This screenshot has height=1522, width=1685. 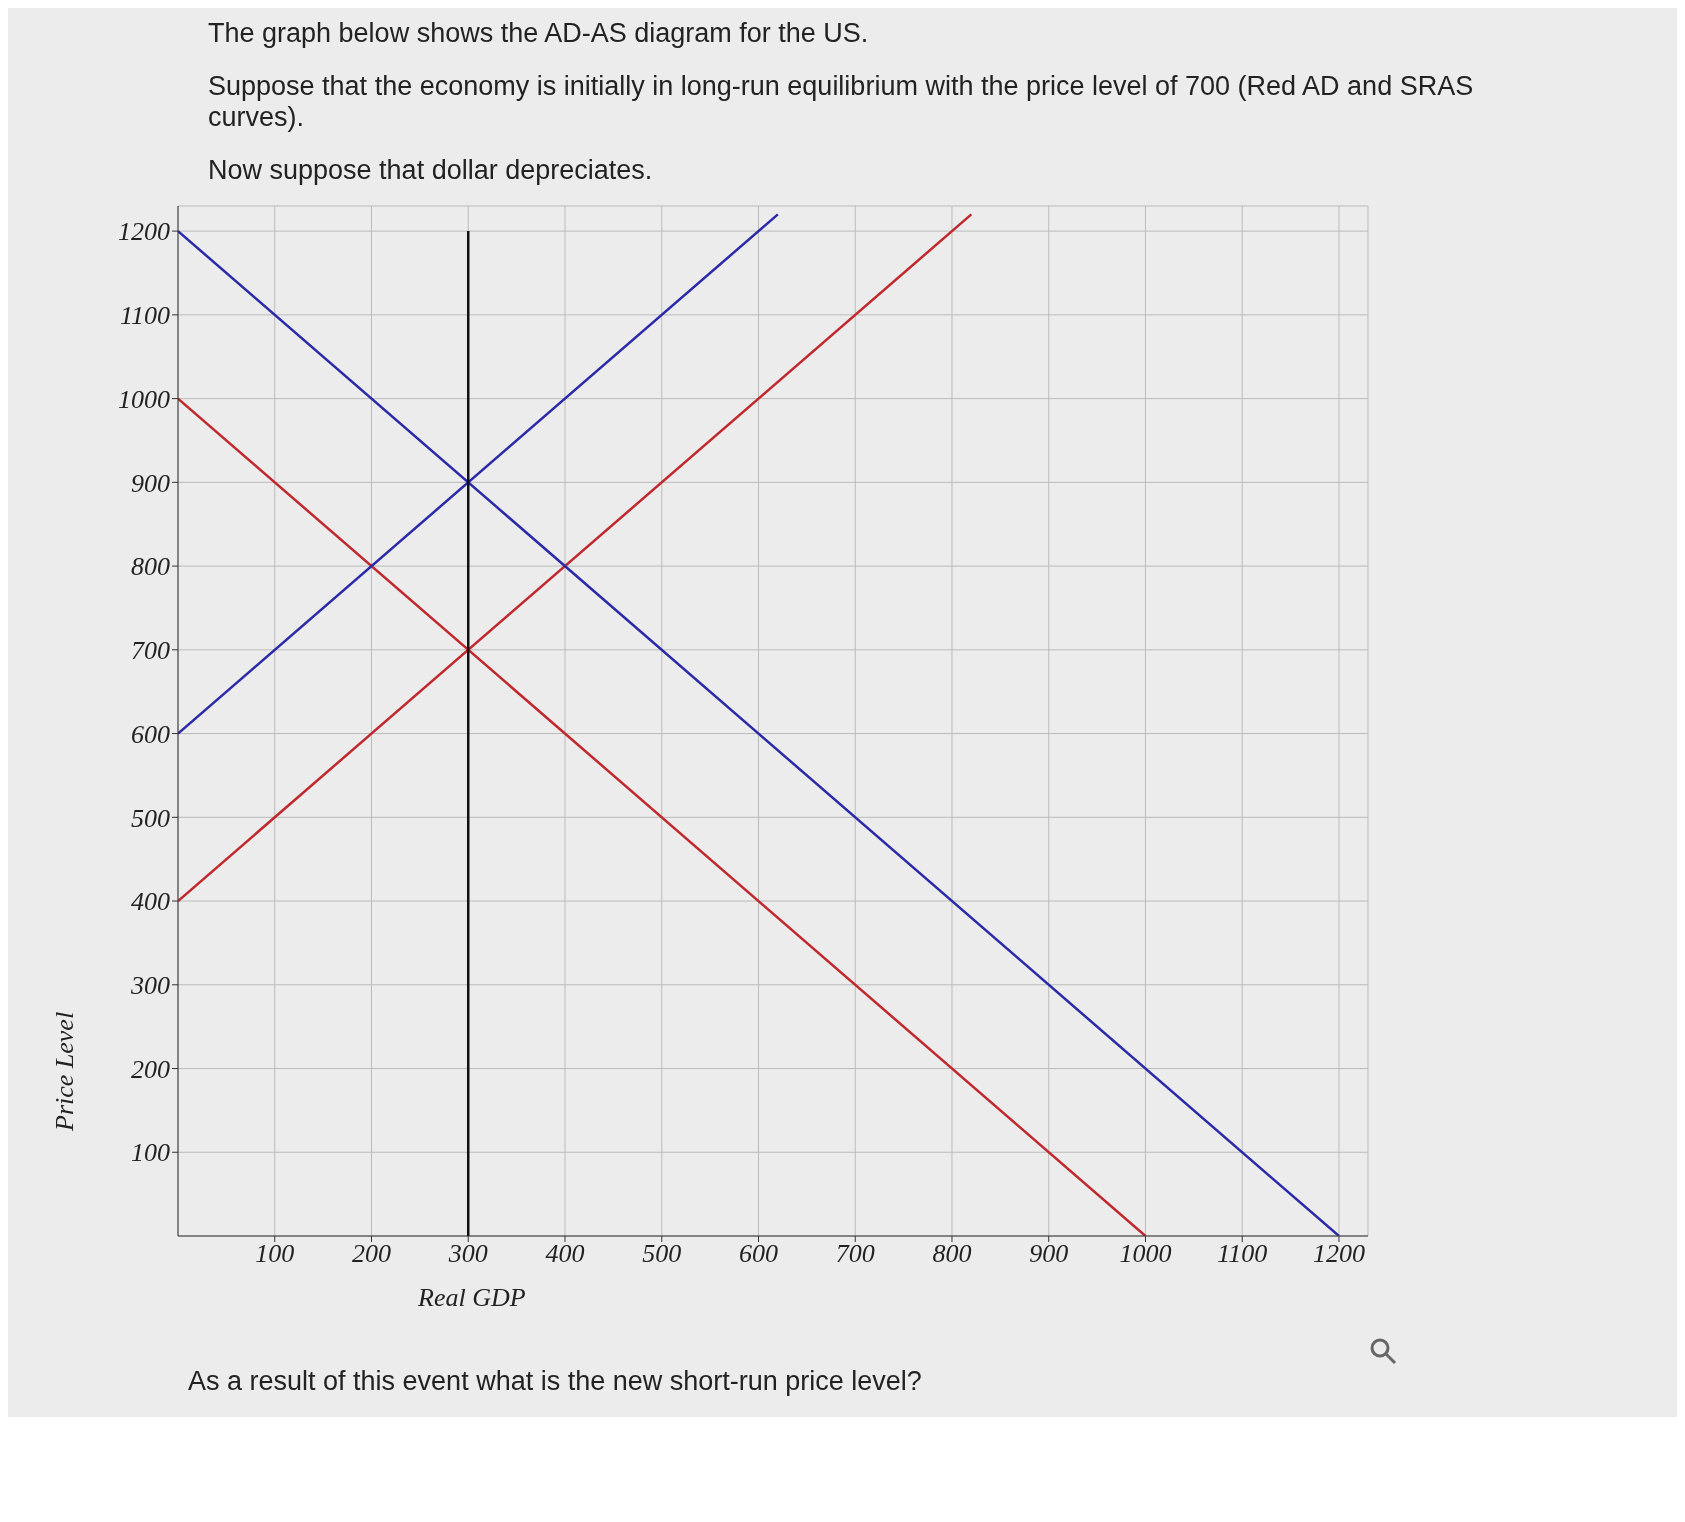 What do you see at coordinates (144, 232) in the screenshot?
I see `y-tick-label: 1200` at bounding box center [144, 232].